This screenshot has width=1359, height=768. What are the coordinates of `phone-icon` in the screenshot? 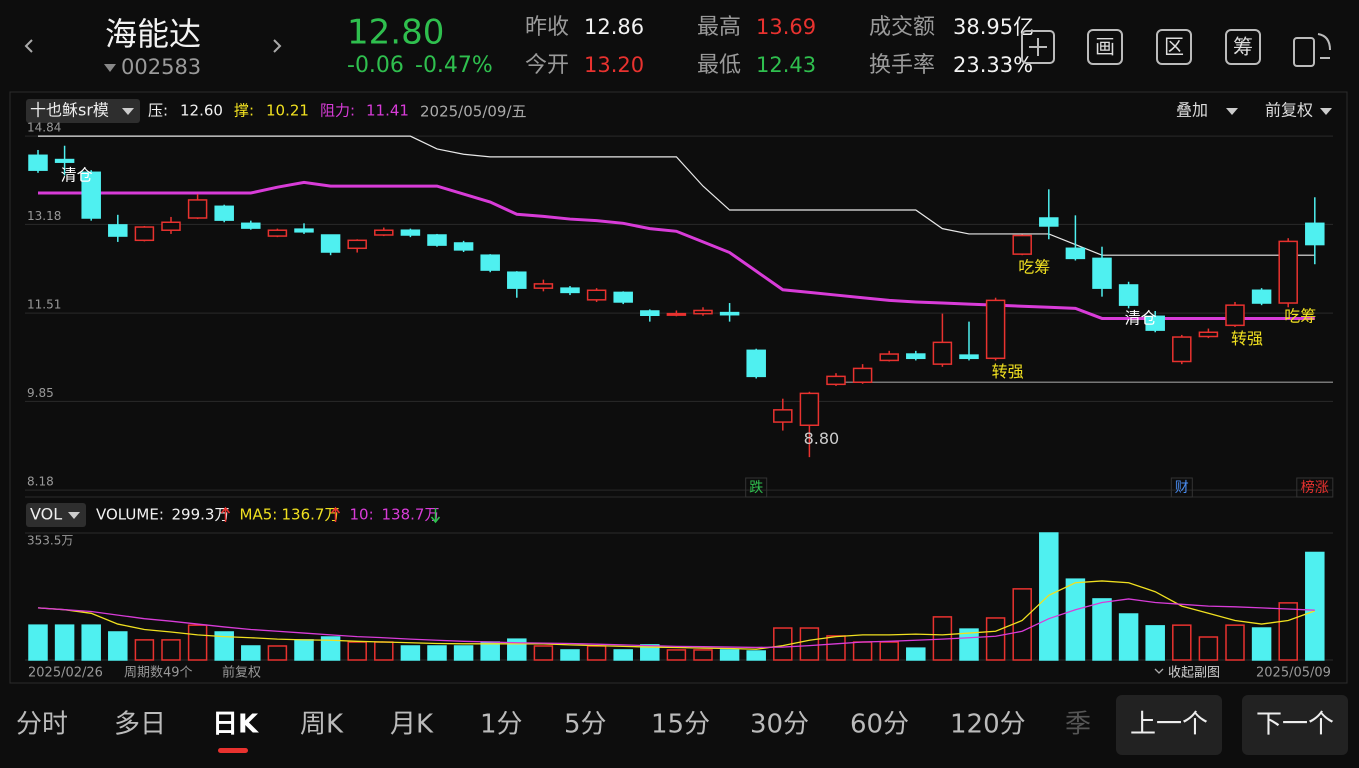 It's located at (1304, 52).